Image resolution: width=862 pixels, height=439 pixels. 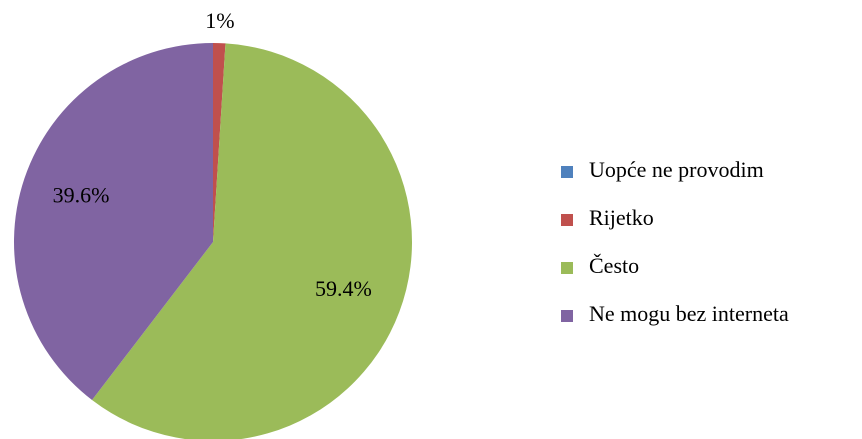 I want to click on legend-label: Uopće ne provodim, so click(x=676, y=169).